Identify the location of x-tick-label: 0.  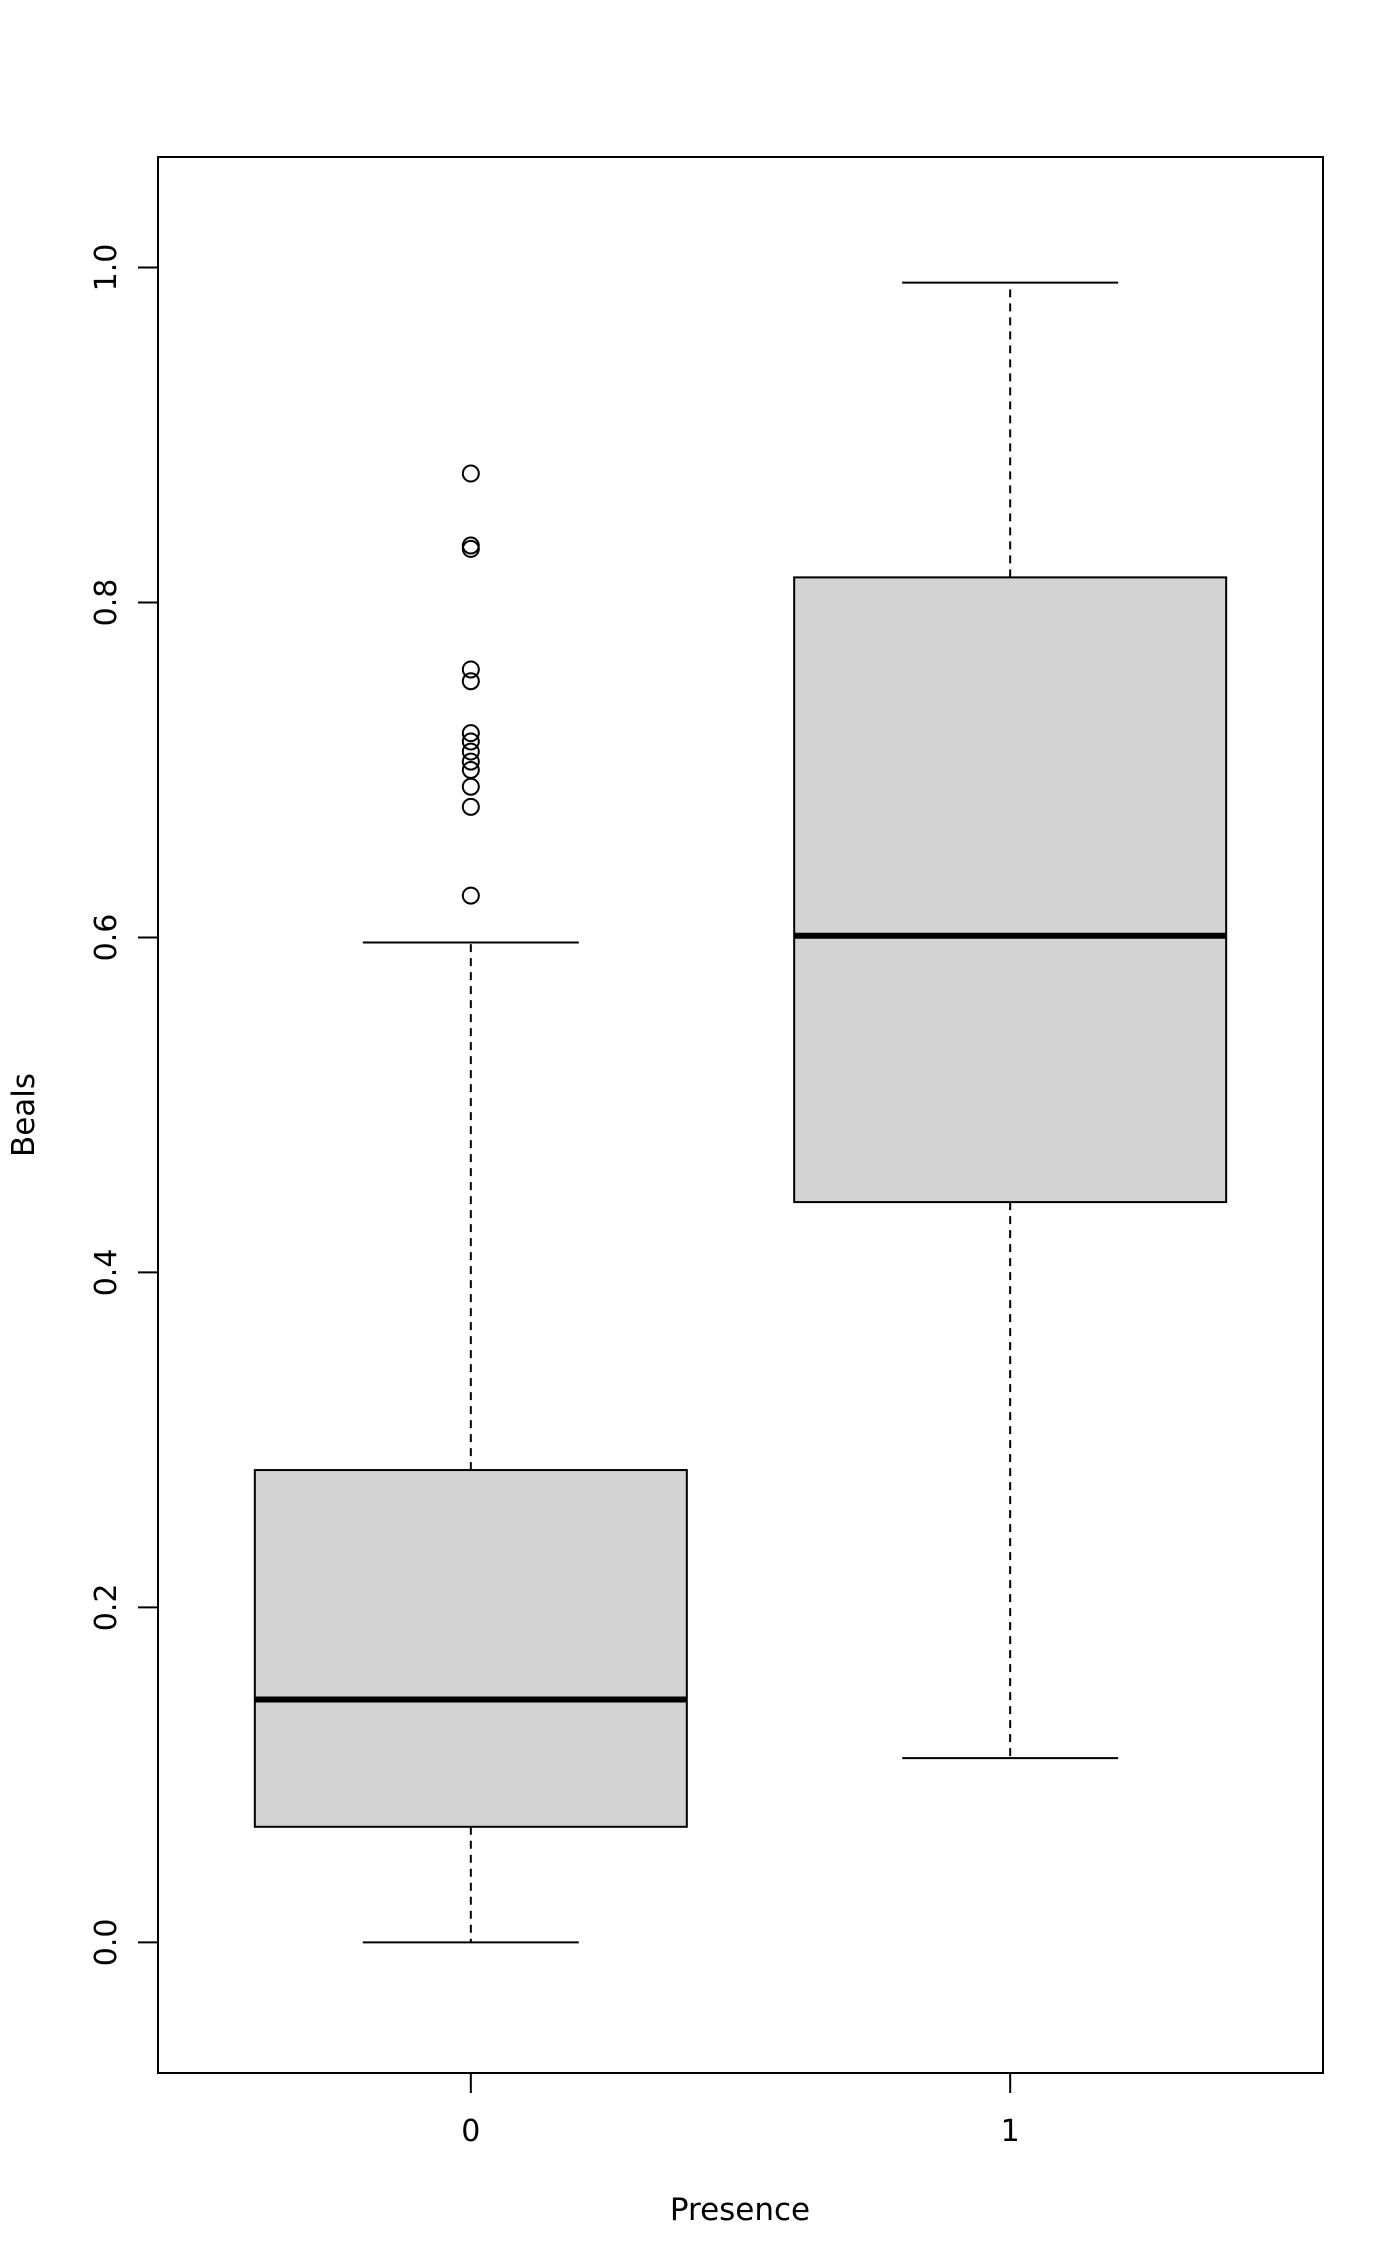
(470, 2131).